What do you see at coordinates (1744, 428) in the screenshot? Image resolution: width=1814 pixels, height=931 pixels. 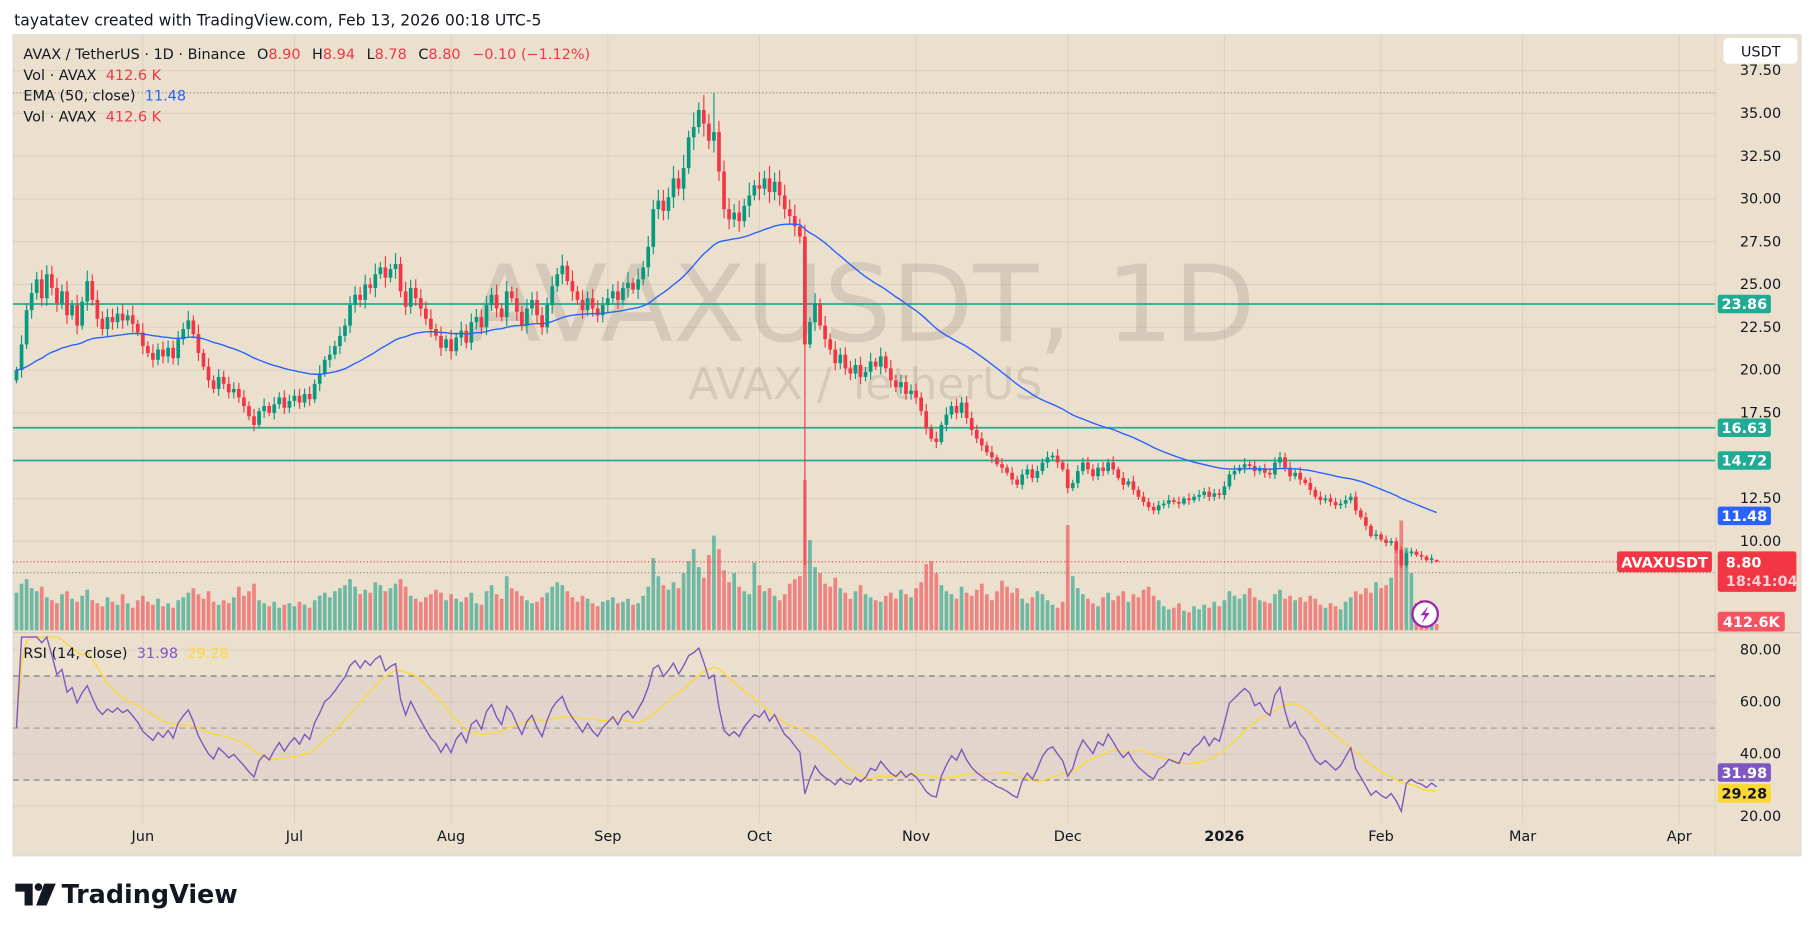 I see `horizontal-line-tag` at bounding box center [1744, 428].